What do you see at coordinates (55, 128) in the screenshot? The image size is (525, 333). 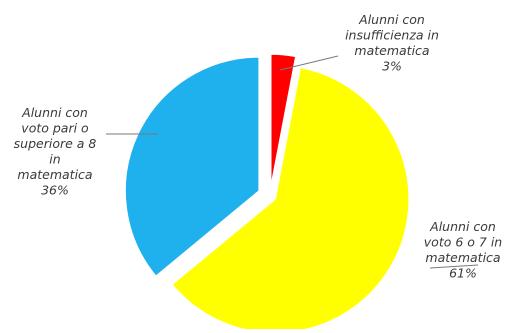 I see `data-label-line: voto pari o` at bounding box center [55, 128].